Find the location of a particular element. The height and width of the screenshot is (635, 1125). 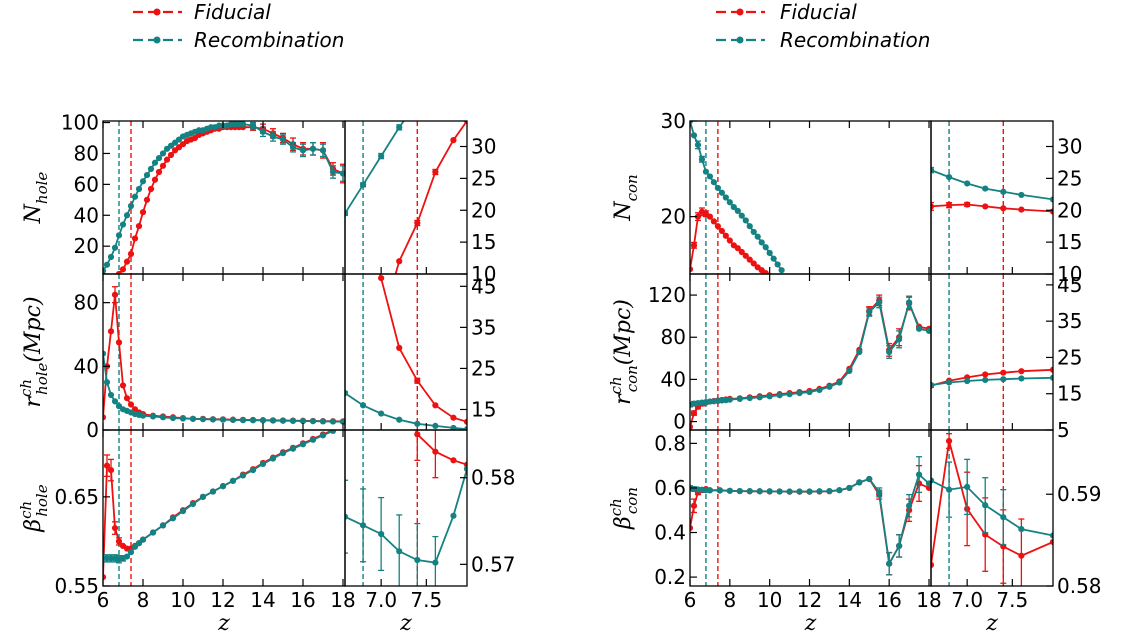

x-tick-label: 18 is located at coordinates (342, 600).